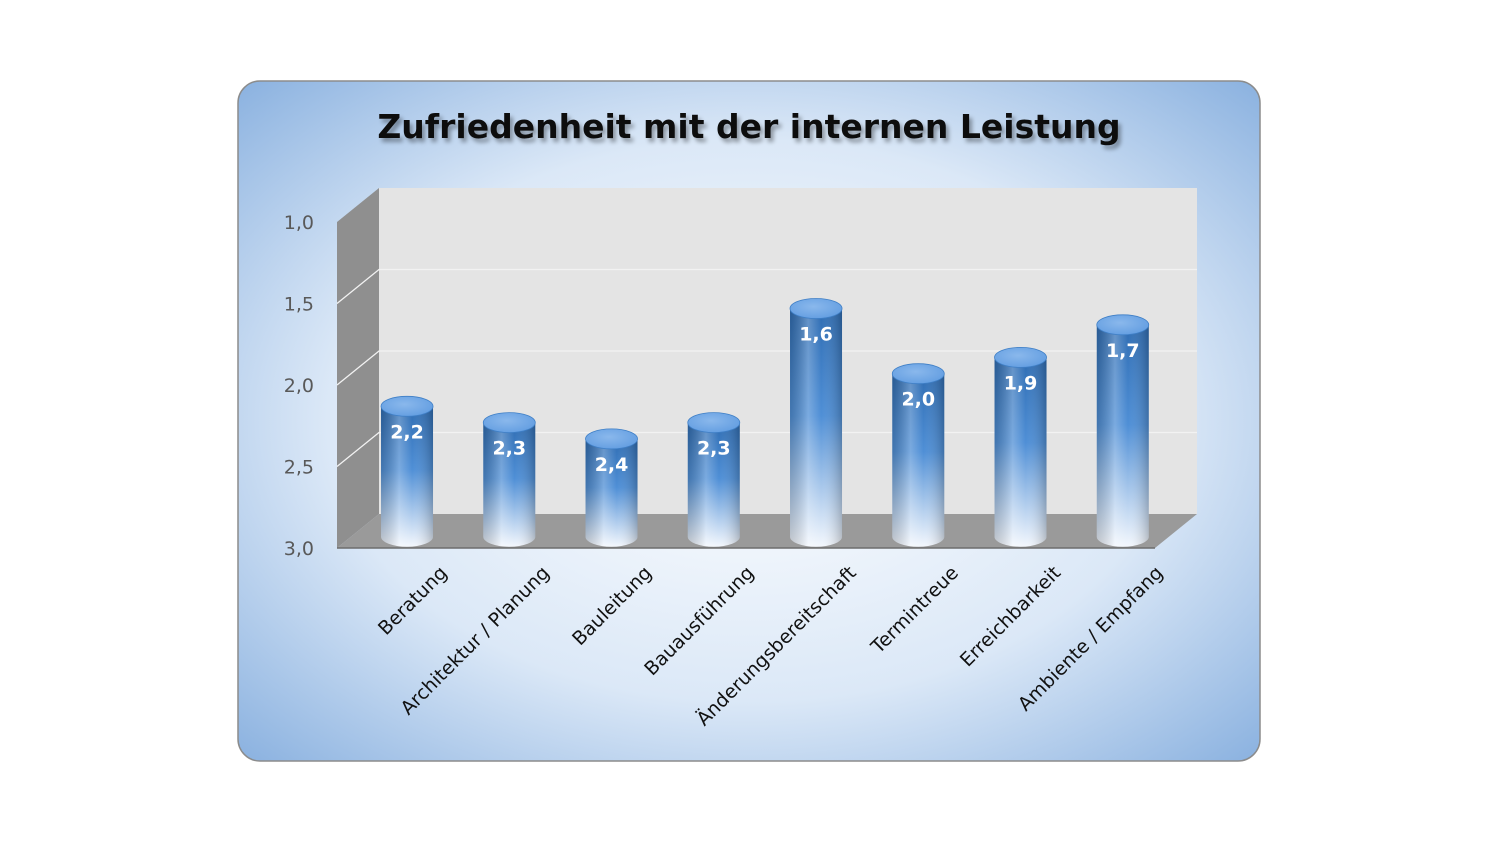 Image resolution: width=1500 pixels, height=847 pixels. Describe the element at coordinates (612, 465) in the screenshot. I see `bar-value-label: 2,4` at that location.